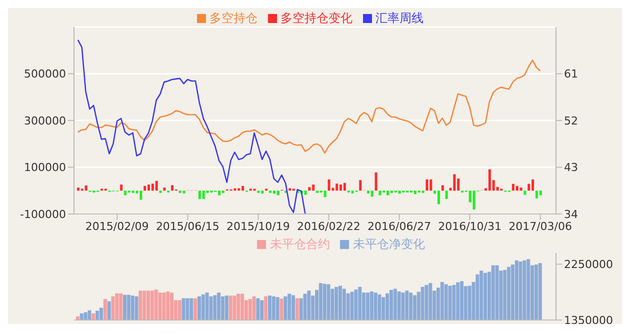 The height and width of the screenshot is (334, 630). Describe the element at coordinates (400, 18) in the screenshot. I see `legend-label: 汇率周线` at that location.